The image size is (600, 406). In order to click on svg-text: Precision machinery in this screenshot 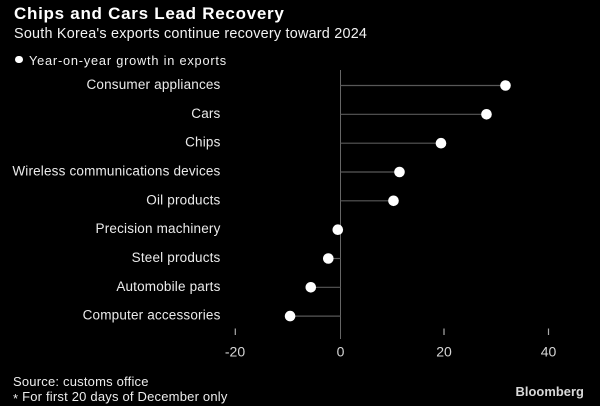, I will do `click(158, 228)`.